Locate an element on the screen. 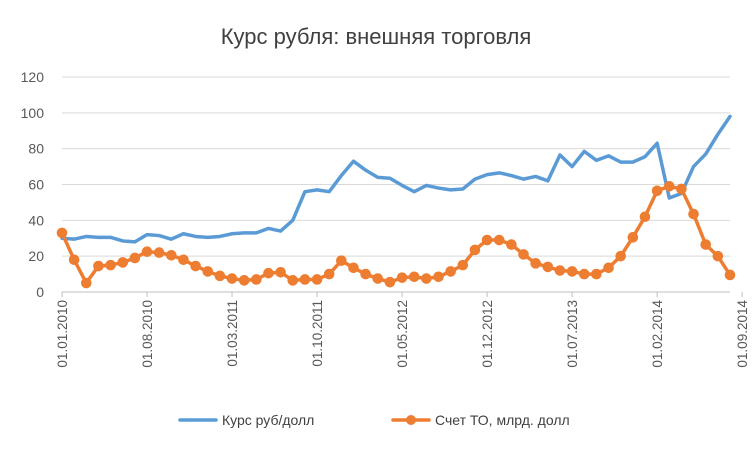  y-axis: 0 20 40 60 80 100 120 is located at coordinates (33, 184).